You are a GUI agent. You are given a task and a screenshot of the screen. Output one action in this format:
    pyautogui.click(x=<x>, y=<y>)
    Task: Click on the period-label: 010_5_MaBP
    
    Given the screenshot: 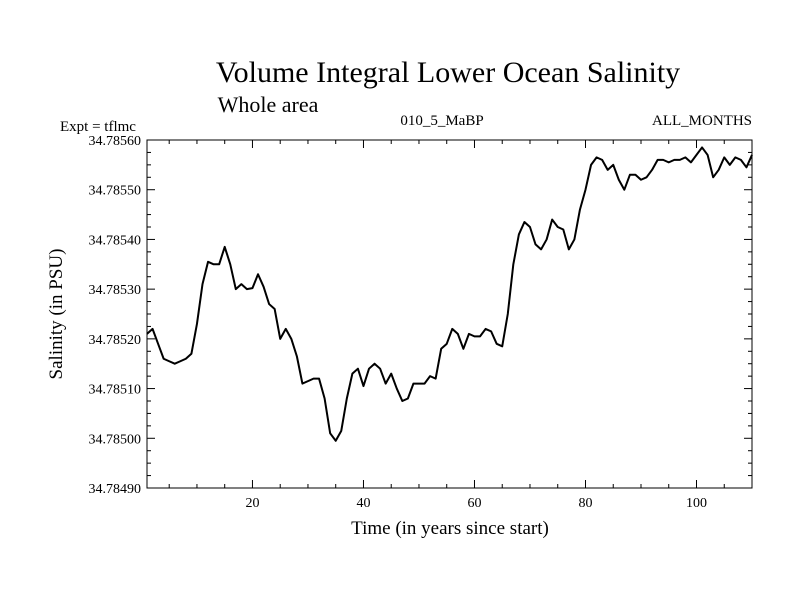 What is the action you would take?
    pyautogui.click(x=441, y=121)
    